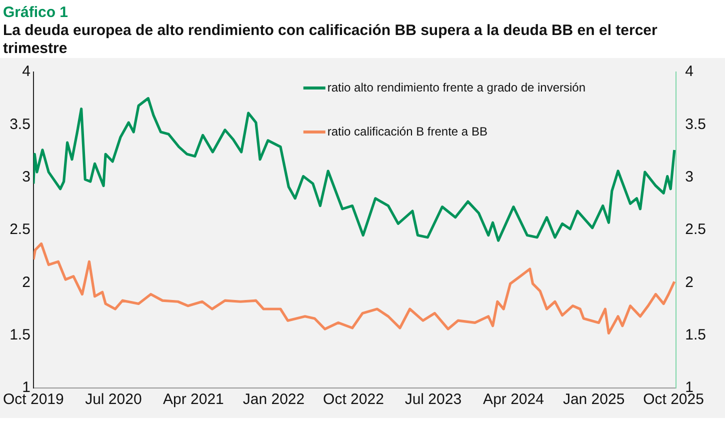  Describe the element at coordinates (20, 335) in the screenshot. I see `y-tick-label: 1.5` at that location.